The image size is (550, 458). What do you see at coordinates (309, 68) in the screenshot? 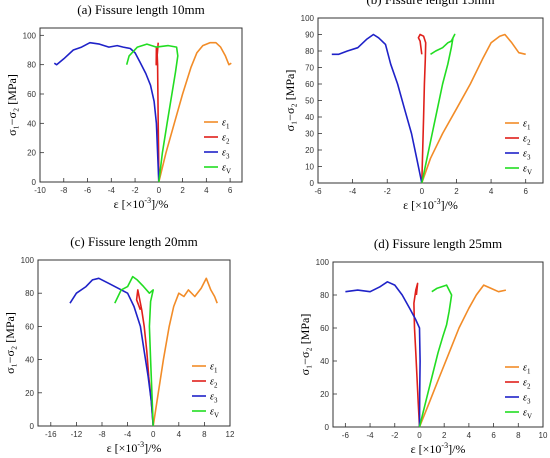
I see `y-tick-label: 70` at bounding box center [309, 68].